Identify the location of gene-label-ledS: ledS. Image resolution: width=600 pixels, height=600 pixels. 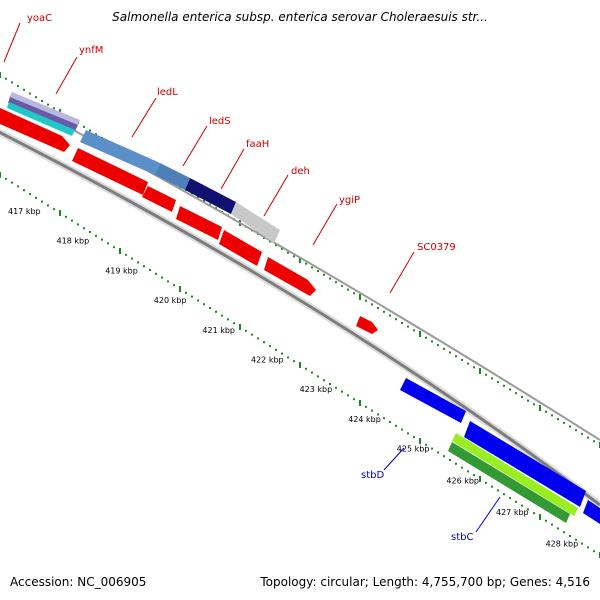
(220, 121).